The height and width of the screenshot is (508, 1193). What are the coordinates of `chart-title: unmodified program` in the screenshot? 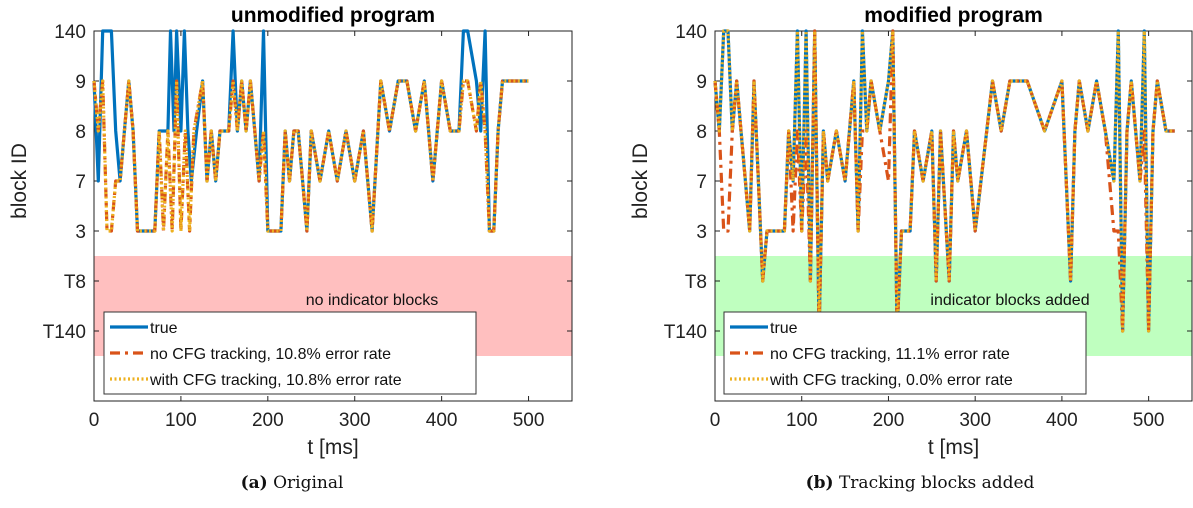 It's located at (333, 15).